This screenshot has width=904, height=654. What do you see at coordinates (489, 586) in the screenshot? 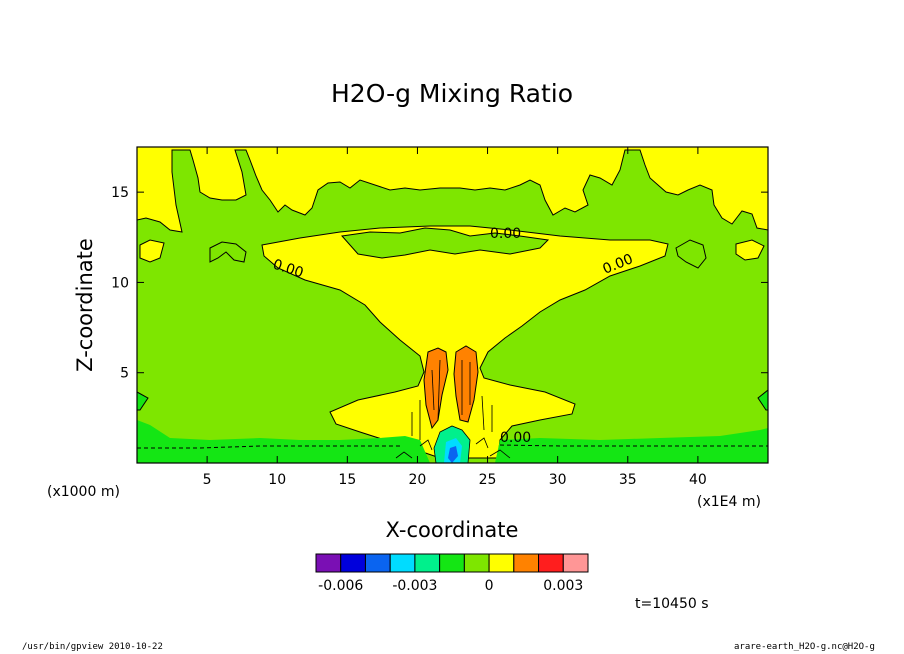
I see `colorbar-tick-label: 0` at bounding box center [489, 586].